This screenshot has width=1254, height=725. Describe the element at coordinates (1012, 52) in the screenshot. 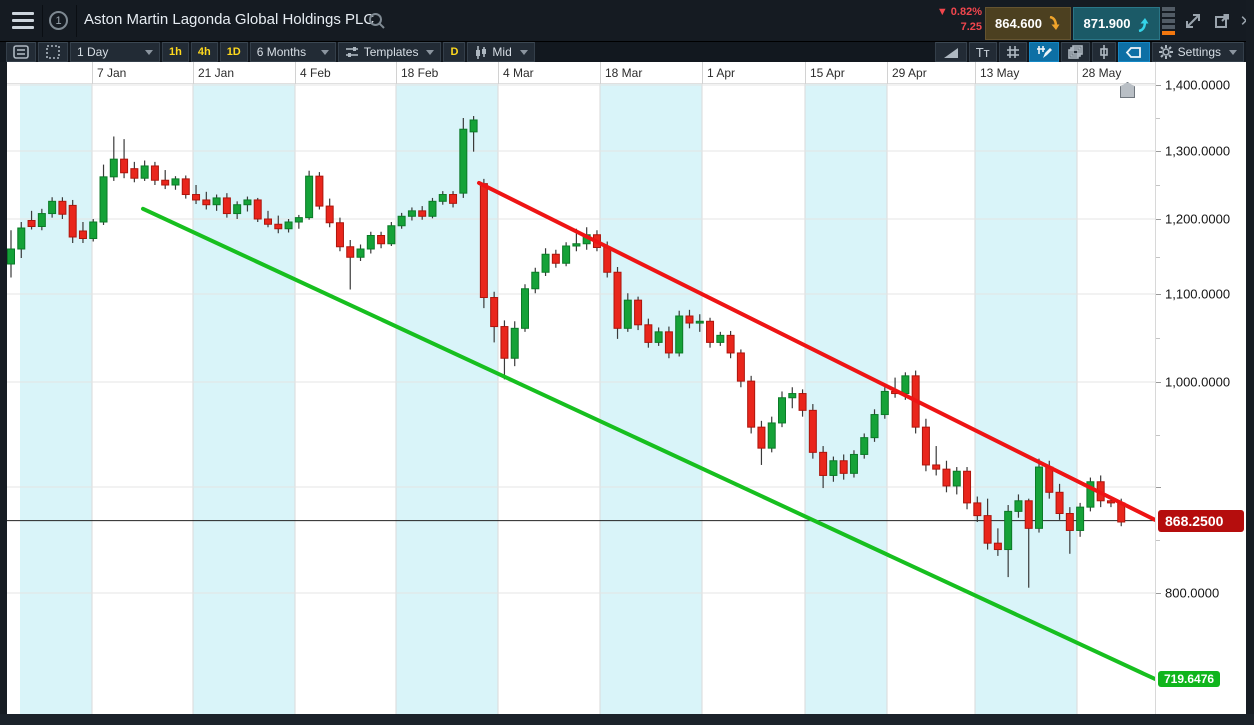

I see `grid-toggle-button` at that location.